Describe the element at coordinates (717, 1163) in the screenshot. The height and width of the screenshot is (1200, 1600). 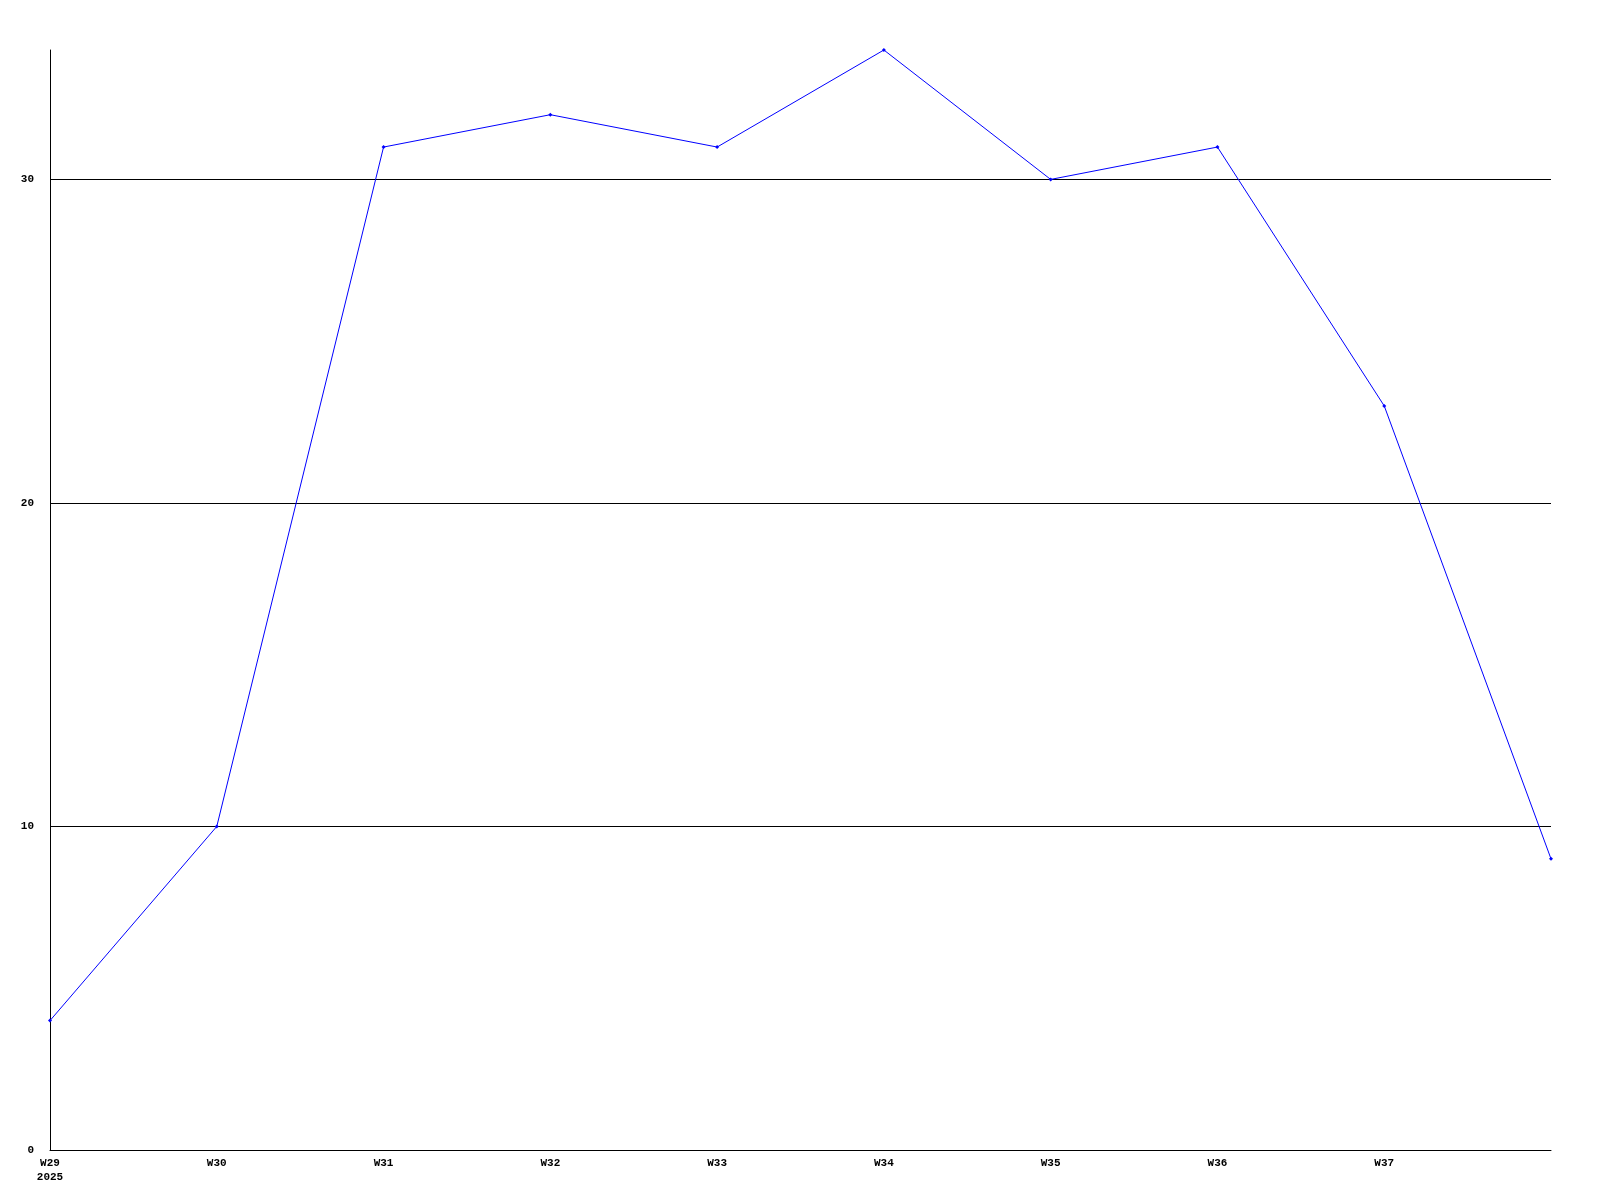
I see `x-tick-label: W33` at that location.